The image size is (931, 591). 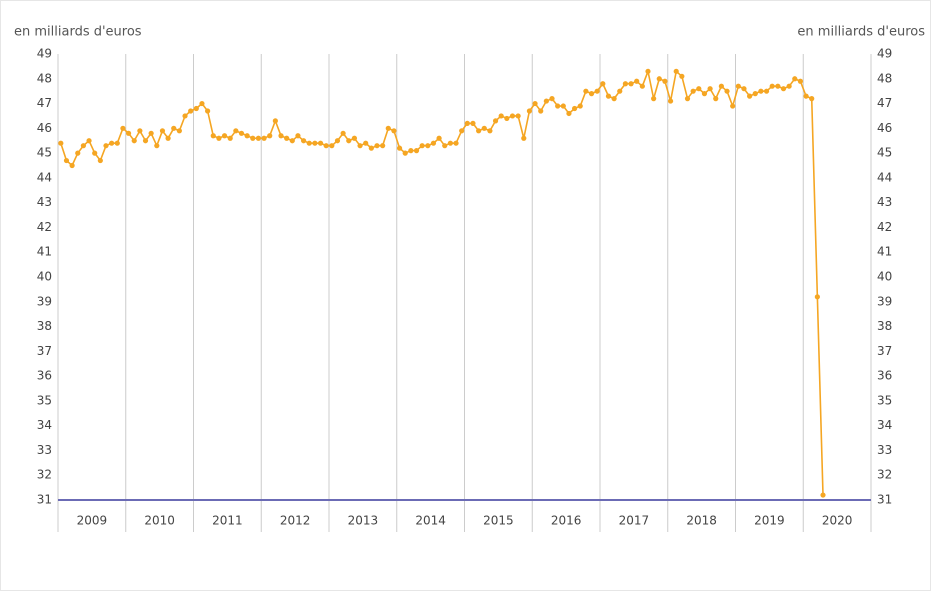 I want to click on y-tick-label: 40, so click(x=44, y=277).